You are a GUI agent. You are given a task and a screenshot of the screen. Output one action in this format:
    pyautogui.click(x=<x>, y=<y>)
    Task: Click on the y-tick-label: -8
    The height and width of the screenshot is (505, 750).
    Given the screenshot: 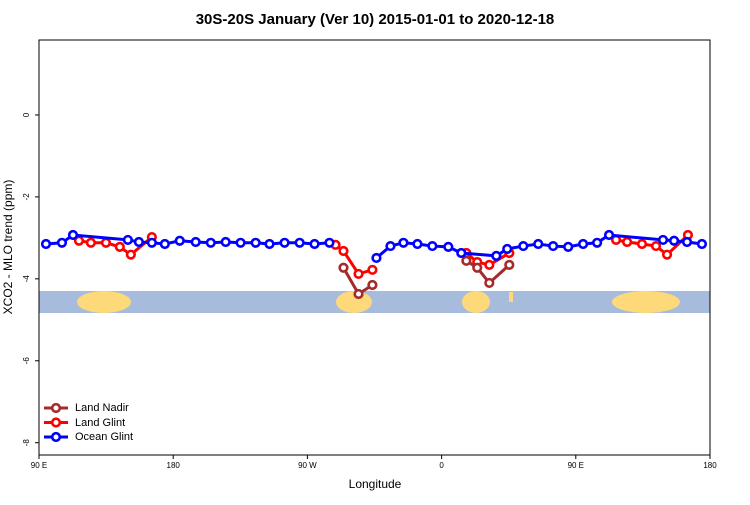 What is the action you would take?
    pyautogui.click(x=26, y=443)
    